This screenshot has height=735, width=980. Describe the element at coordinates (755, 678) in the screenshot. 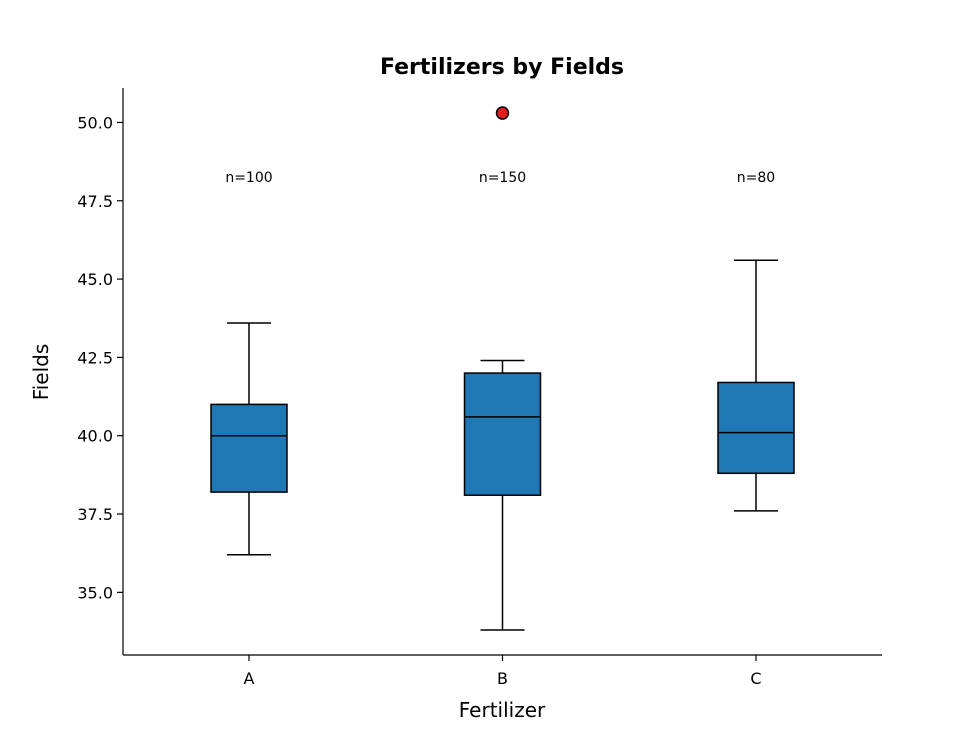

I see `x-tick-label: C` at that location.